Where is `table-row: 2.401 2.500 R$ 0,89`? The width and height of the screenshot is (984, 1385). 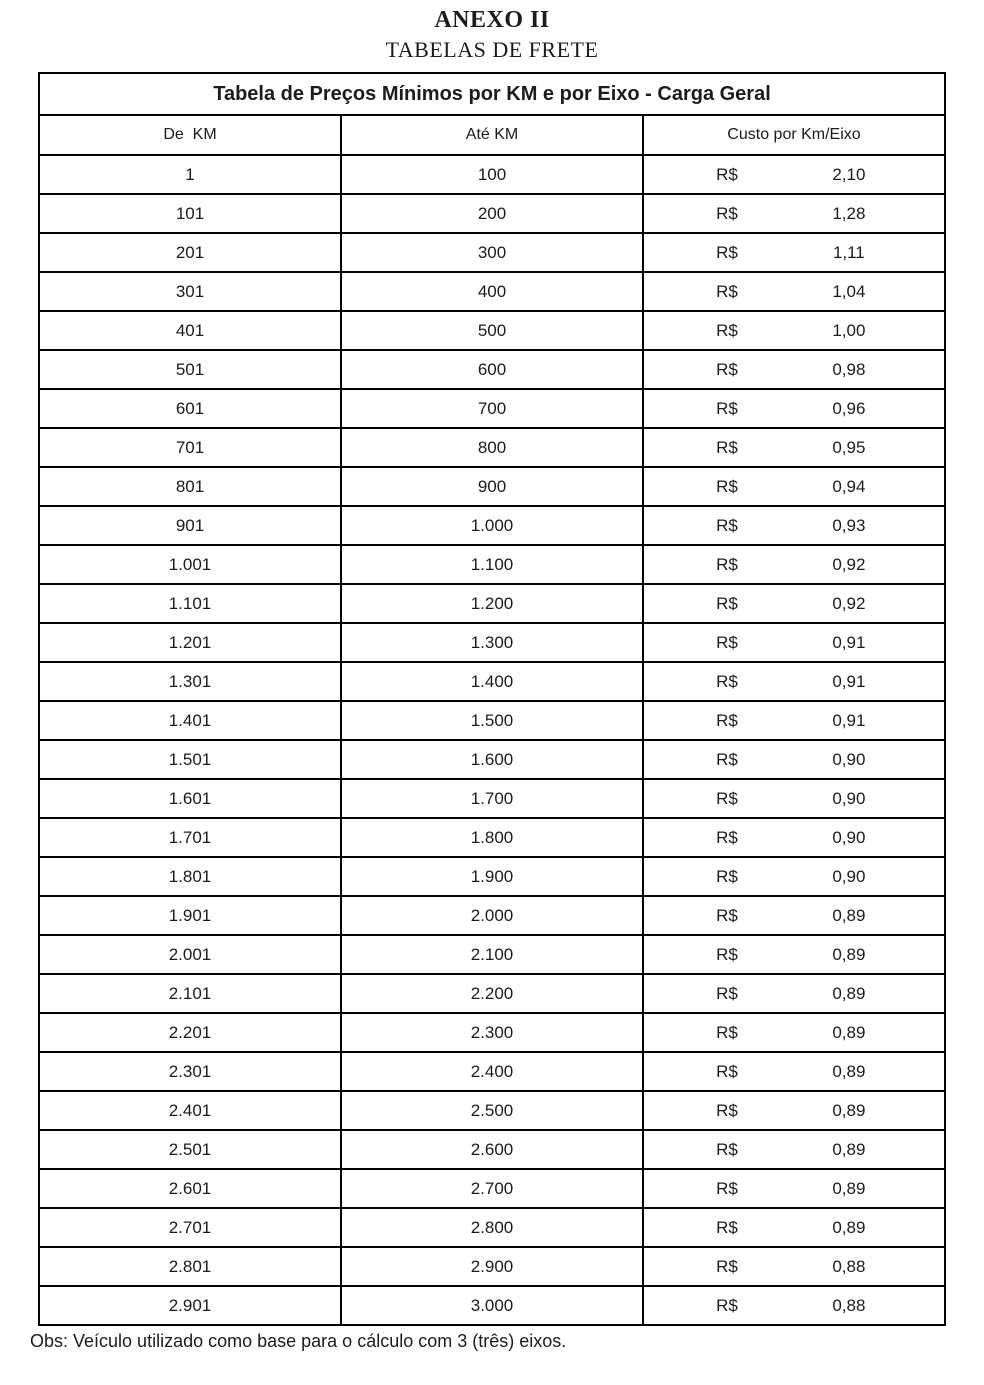
table-row: 2.401 2.500 R$ 0,89 is located at coordinates (492, 1110).